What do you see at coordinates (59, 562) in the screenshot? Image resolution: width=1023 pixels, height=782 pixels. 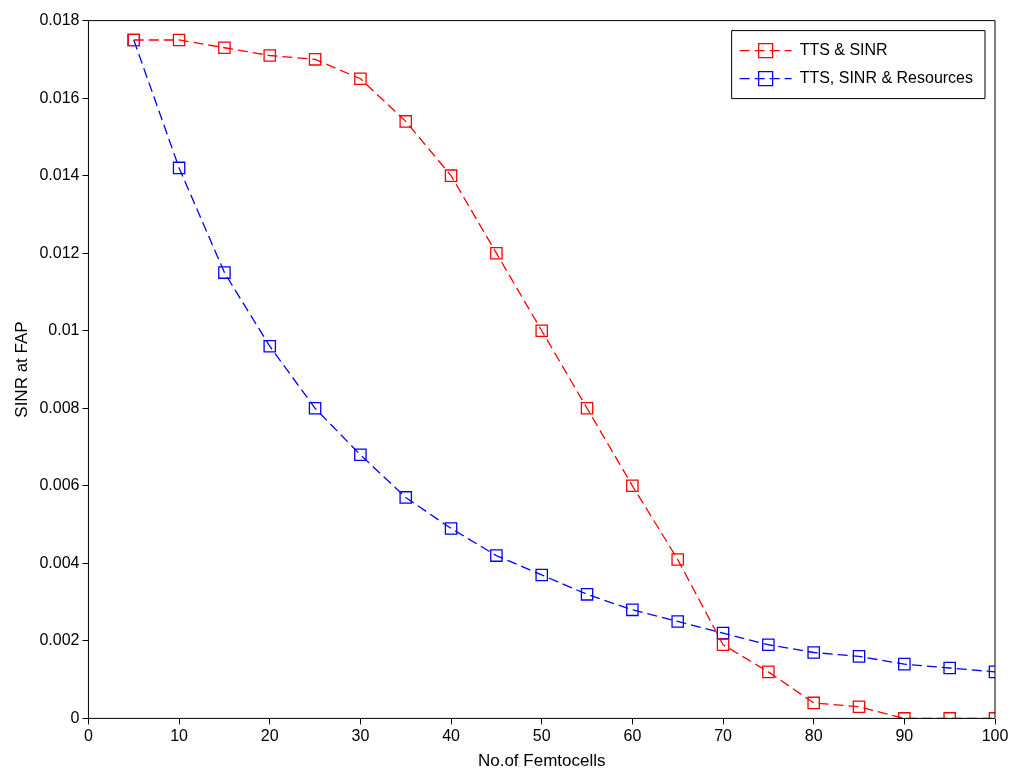 I see `y-tick-label: 0.004` at bounding box center [59, 562].